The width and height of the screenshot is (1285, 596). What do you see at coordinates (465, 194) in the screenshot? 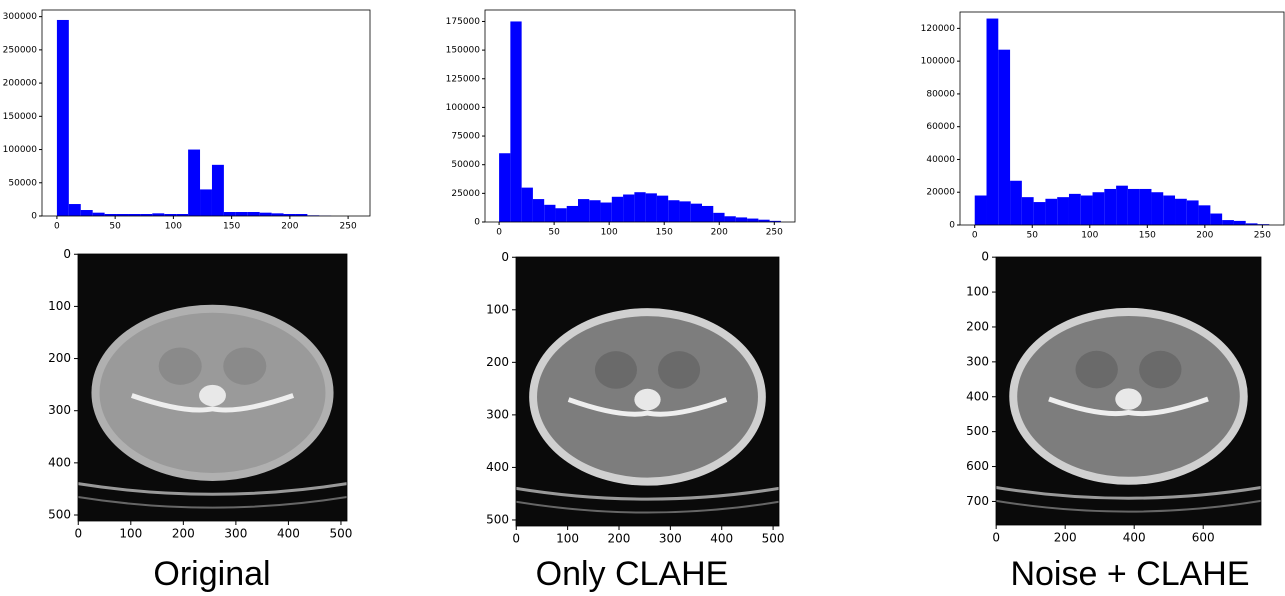
I see `y-tick-label: 25000` at bounding box center [465, 194].